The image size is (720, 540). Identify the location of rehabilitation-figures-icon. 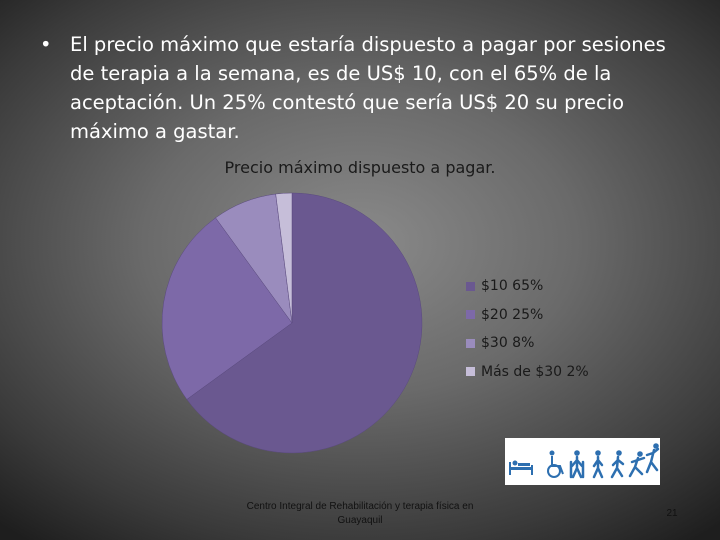
(584, 461).